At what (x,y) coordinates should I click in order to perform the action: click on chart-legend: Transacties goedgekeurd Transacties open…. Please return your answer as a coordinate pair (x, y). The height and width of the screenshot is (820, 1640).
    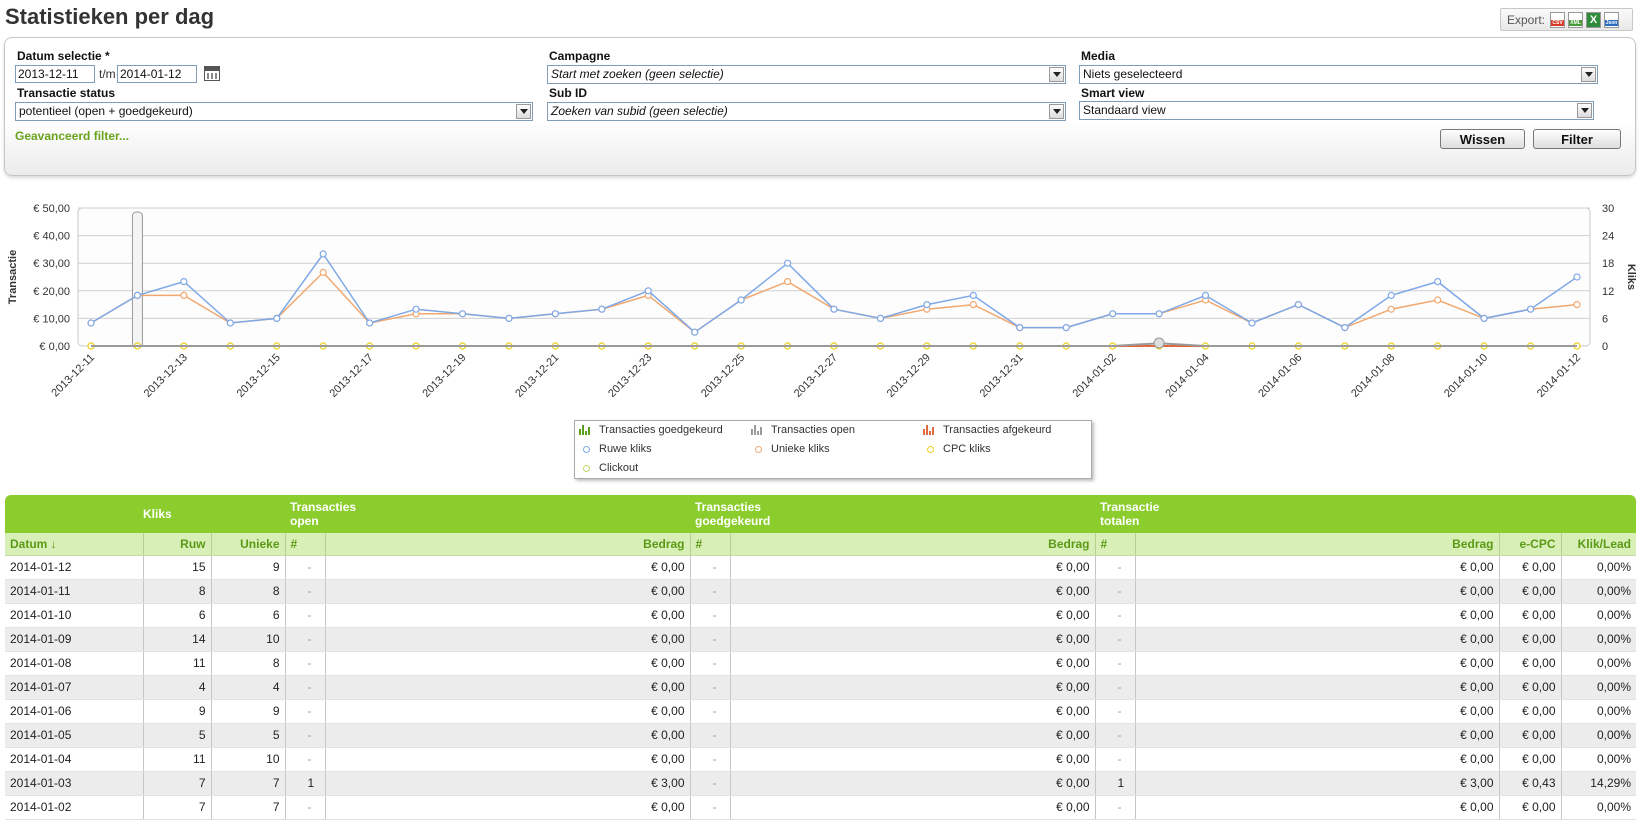
    Looking at the image, I should click on (833, 449).